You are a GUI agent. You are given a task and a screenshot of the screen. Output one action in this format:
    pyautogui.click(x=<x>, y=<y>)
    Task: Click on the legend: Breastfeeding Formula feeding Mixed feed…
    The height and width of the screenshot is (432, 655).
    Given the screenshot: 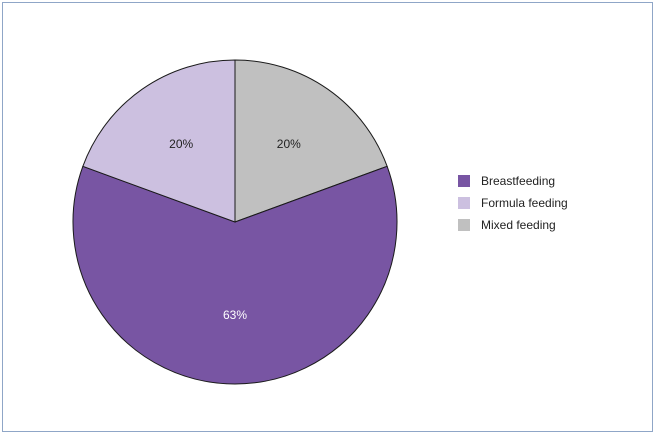 What is the action you would take?
    pyautogui.click(x=513, y=204)
    